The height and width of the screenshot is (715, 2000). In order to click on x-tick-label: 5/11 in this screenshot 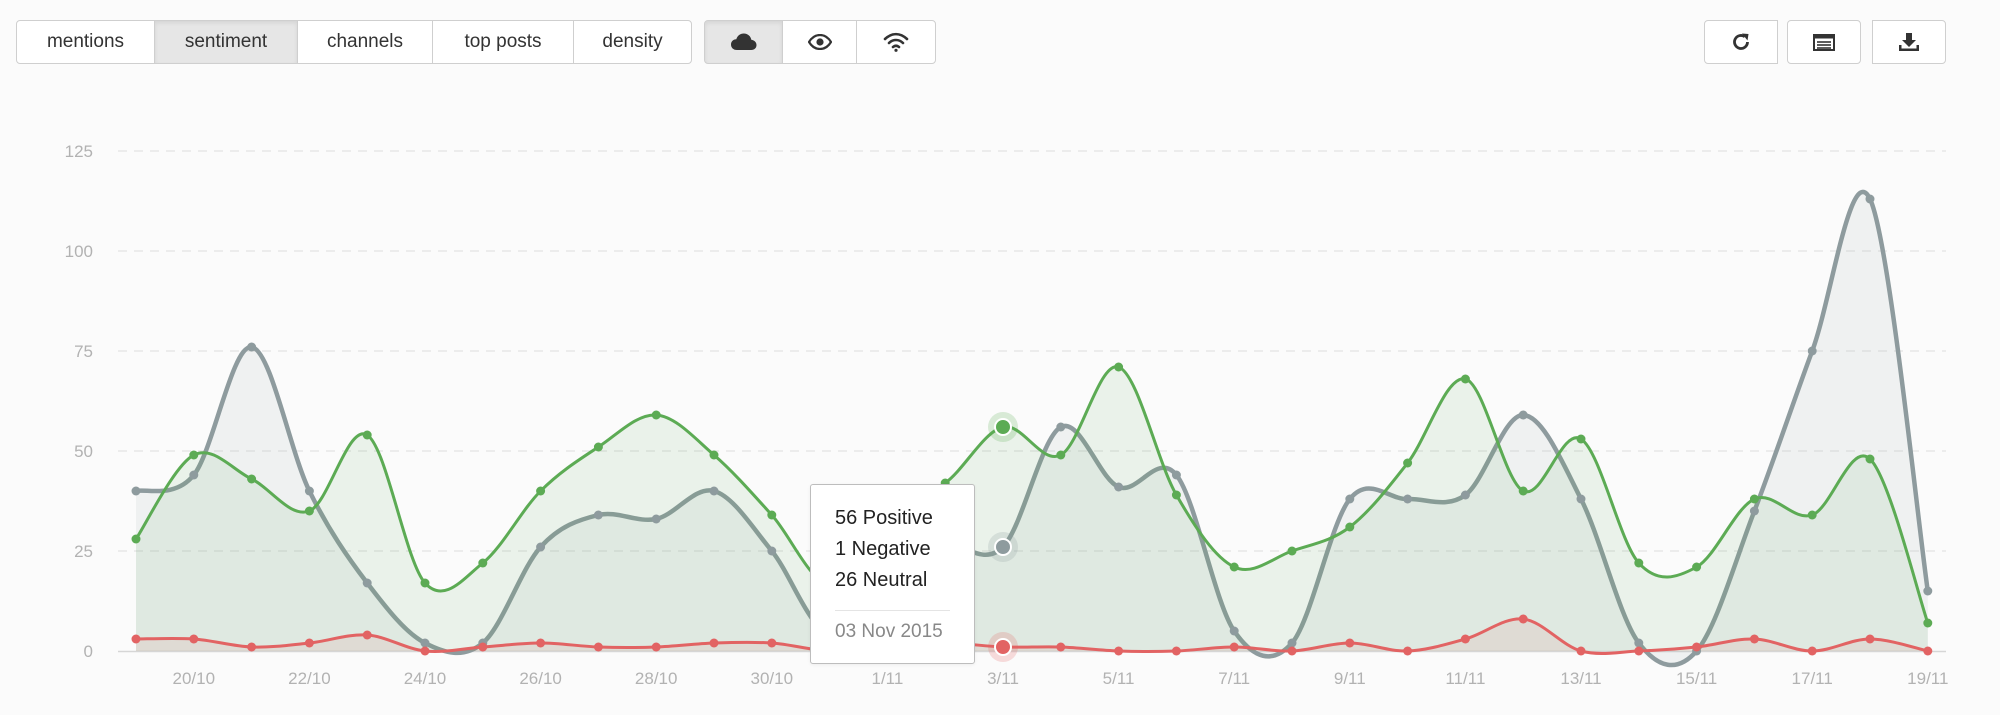, I will do `click(1119, 678)`.